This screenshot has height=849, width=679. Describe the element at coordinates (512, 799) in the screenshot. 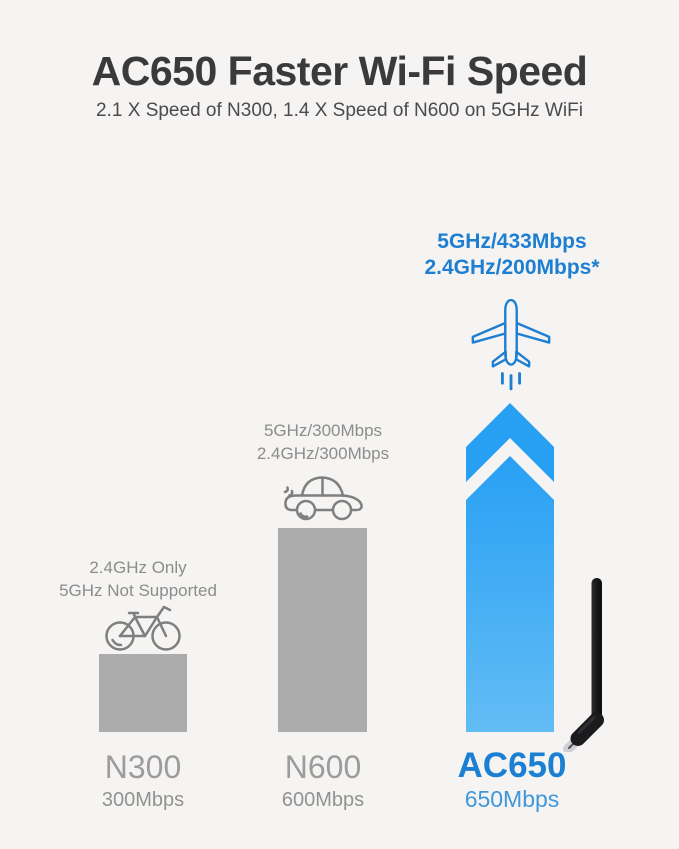

I see `sublabel-ac650: 650Mbps` at that location.